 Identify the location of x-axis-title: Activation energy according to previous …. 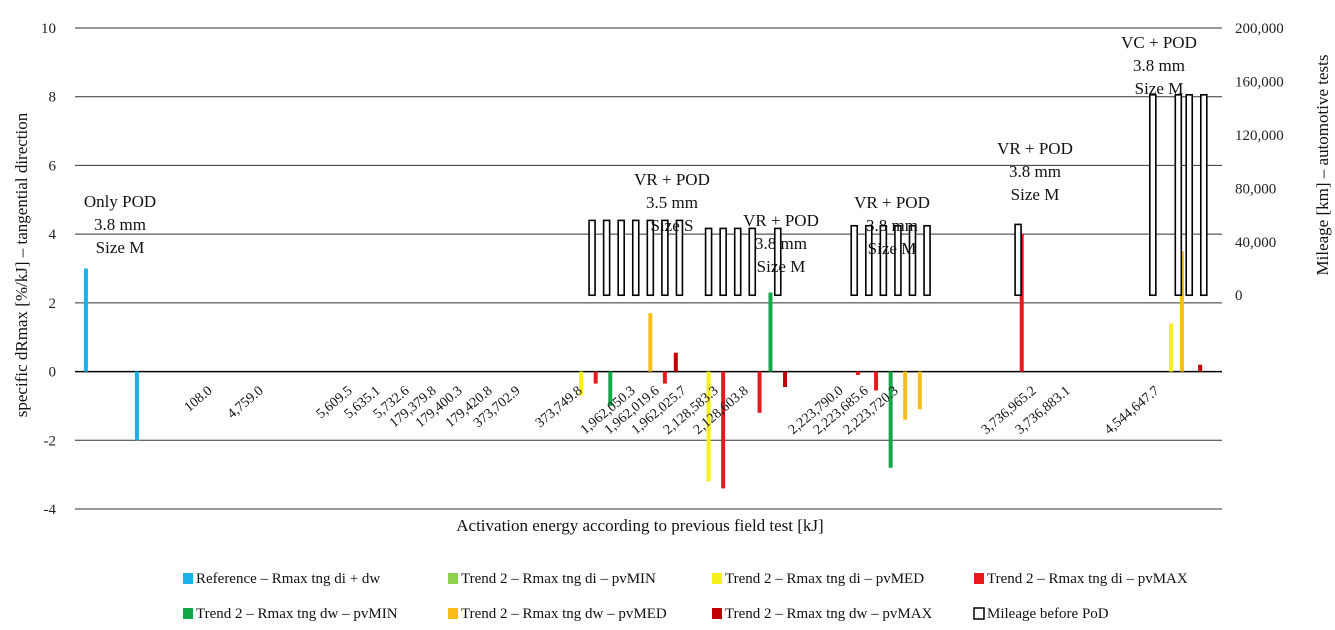
(639, 525).